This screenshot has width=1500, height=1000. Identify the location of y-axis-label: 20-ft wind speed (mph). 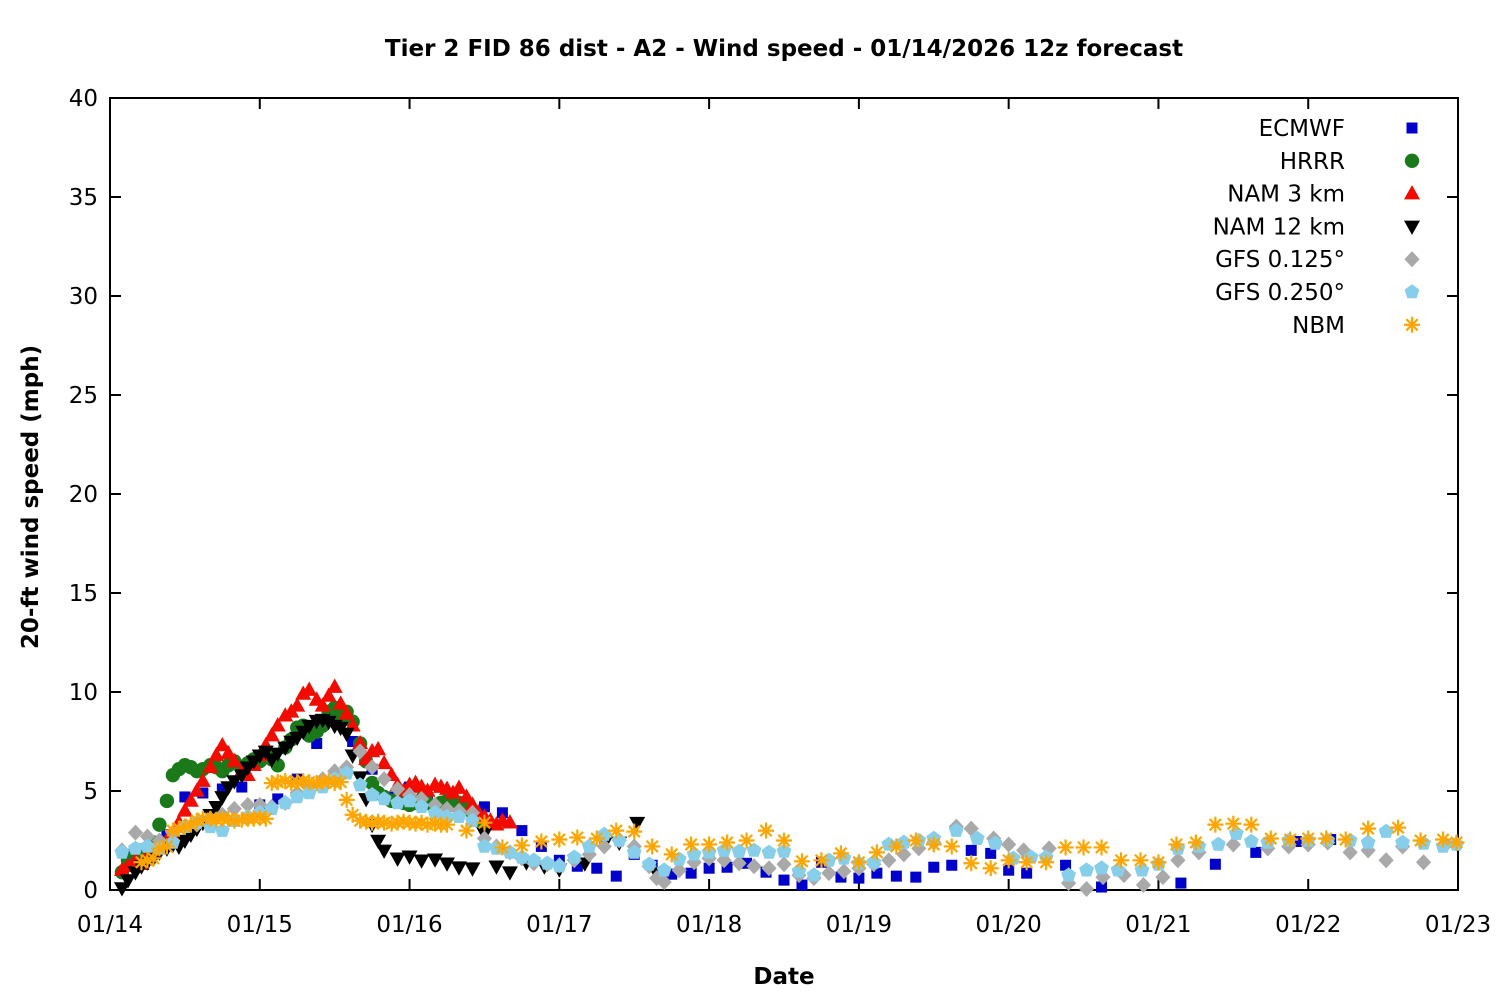
(31, 497).